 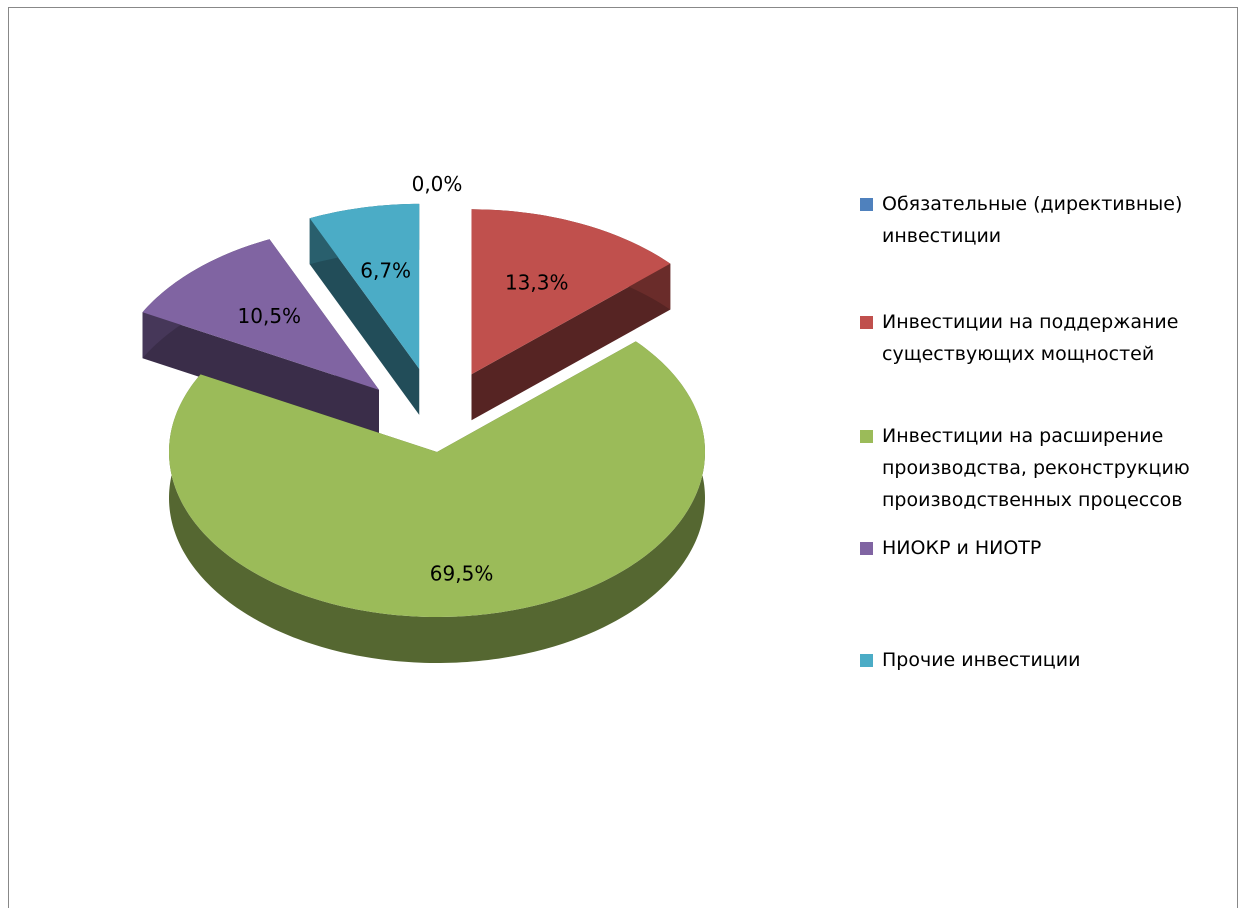 I want to click on data-label: 6,7%, so click(x=385, y=271).